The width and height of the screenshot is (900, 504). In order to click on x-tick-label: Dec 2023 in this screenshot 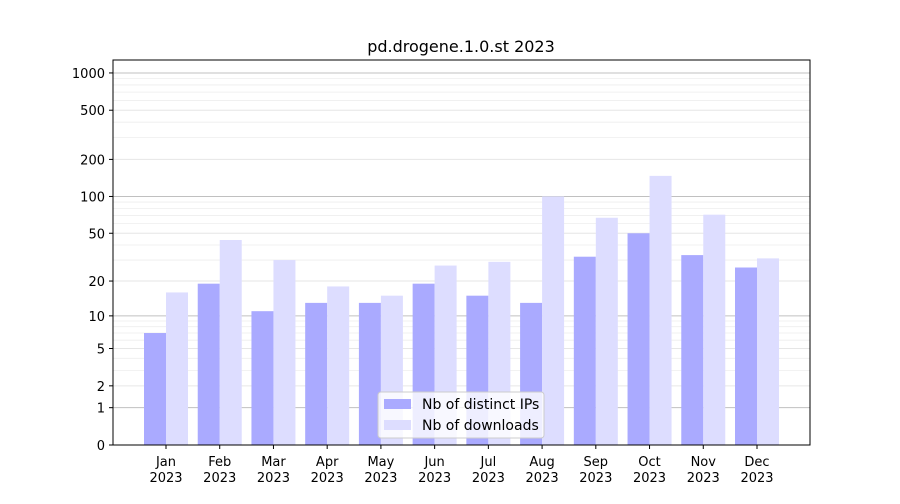, I will do `click(756, 470)`.